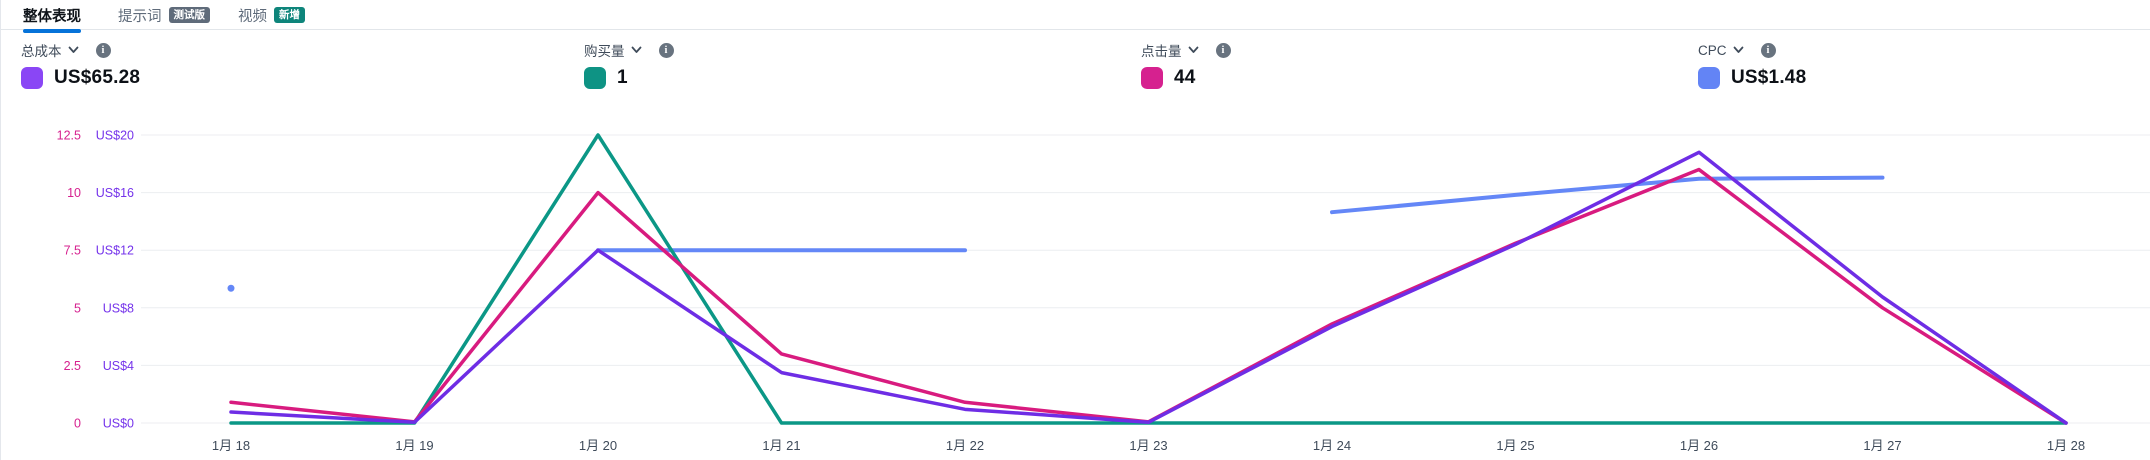  What do you see at coordinates (1075, 16) in the screenshot?
I see `tab-bar: 整体表现 提示词 测试版 视频 新增` at bounding box center [1075, 16].